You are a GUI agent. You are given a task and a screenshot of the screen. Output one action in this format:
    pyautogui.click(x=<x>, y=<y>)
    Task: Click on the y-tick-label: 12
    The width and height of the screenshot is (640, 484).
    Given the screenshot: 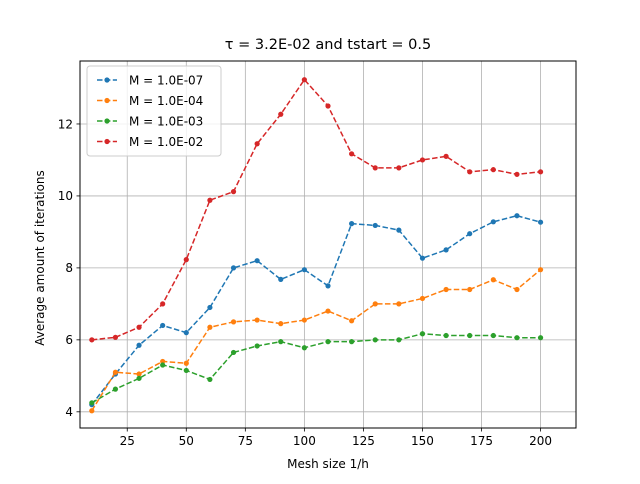 What is the action you would take?
    pyautogui.click(x=65, y=124)
    